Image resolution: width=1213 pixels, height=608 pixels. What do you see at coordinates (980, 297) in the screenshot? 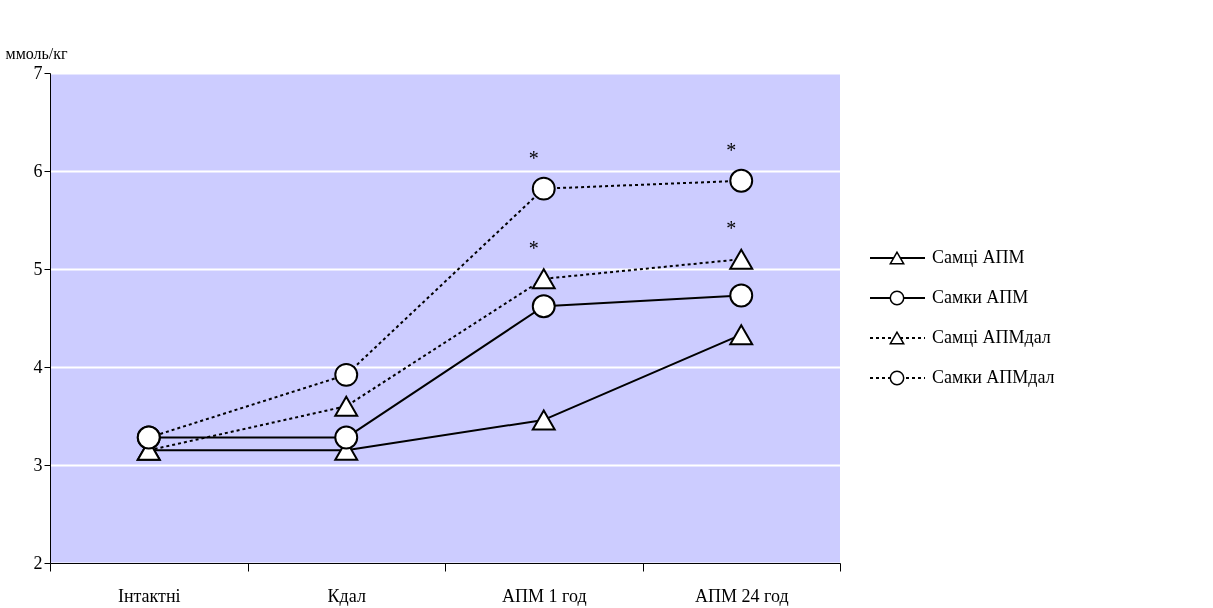
I see `legend-label: Самки АПМ` at bounding box center [980, 297].